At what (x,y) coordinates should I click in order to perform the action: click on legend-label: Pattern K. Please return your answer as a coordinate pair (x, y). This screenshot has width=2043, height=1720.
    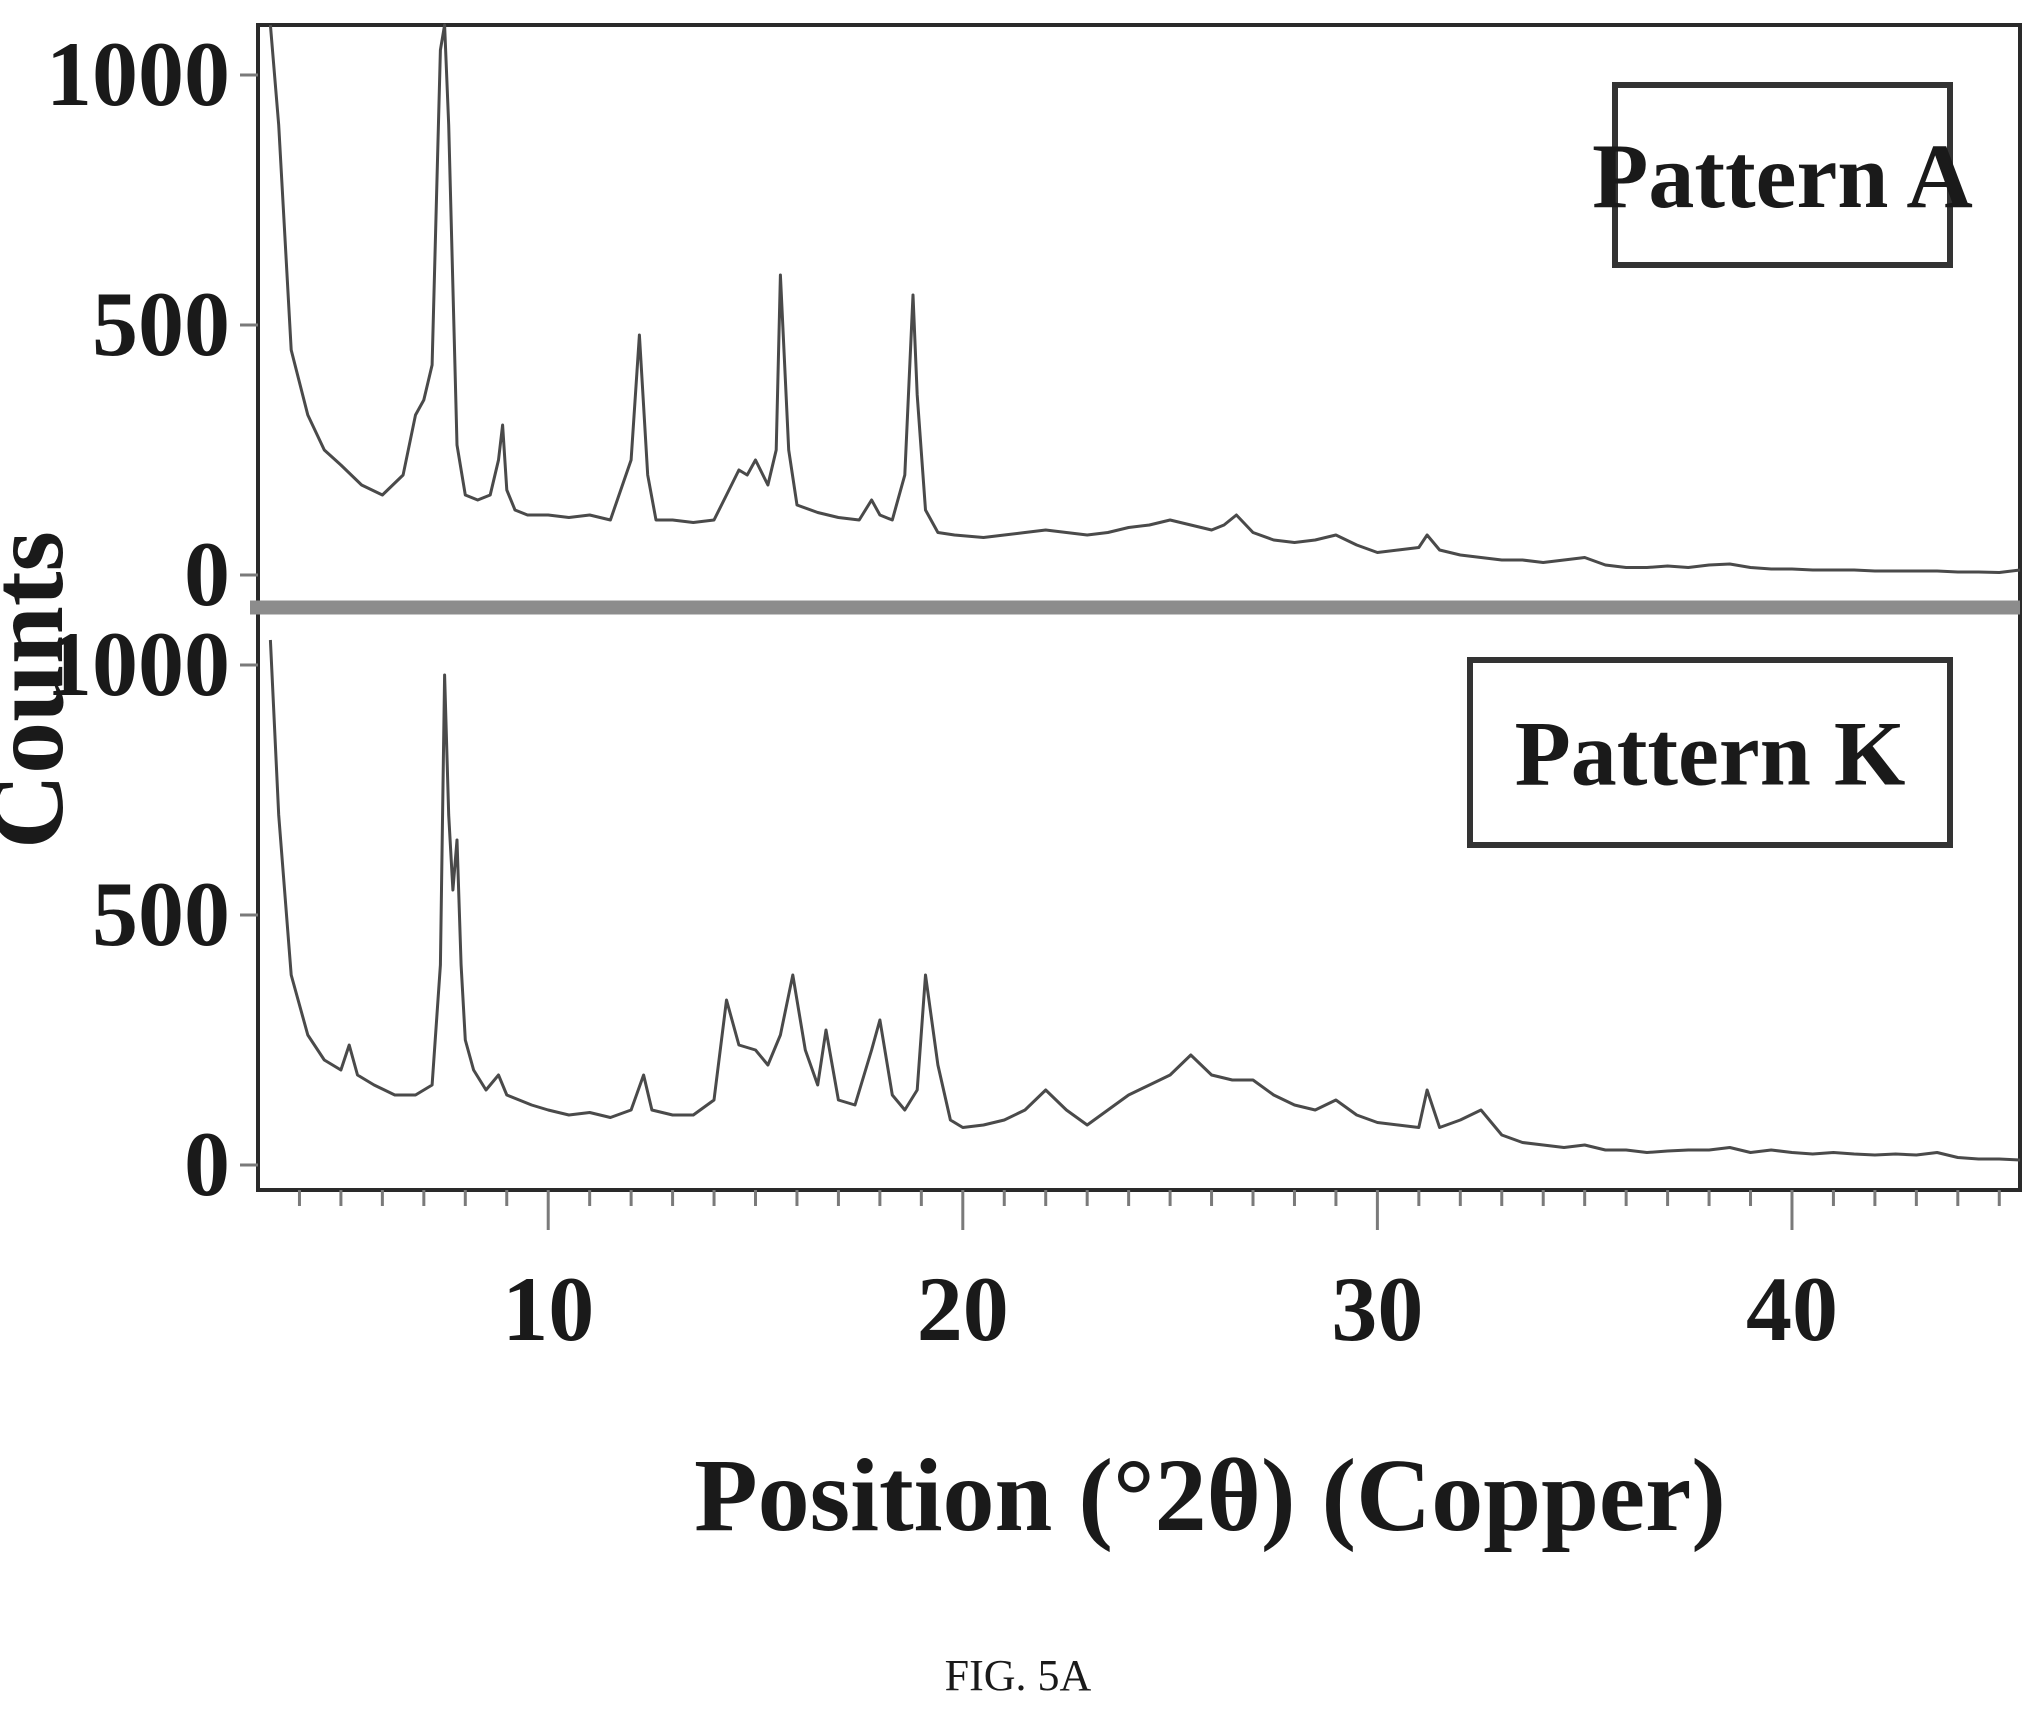
    Looking at the image, I should click on (1710, 754).